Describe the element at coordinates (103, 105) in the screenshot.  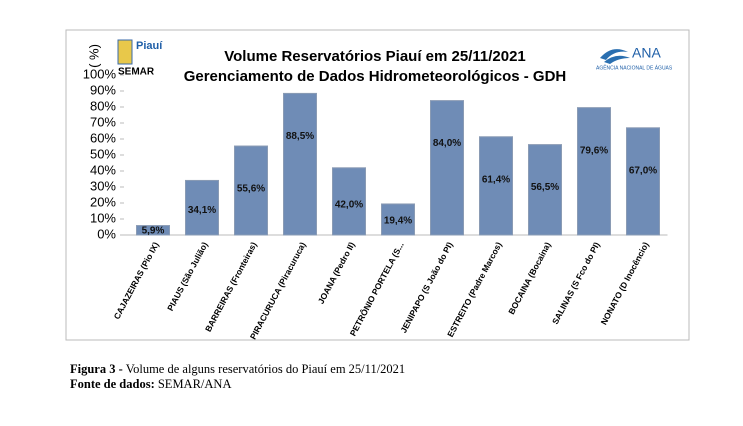
I see `y-tick-label: 80%` at that location.